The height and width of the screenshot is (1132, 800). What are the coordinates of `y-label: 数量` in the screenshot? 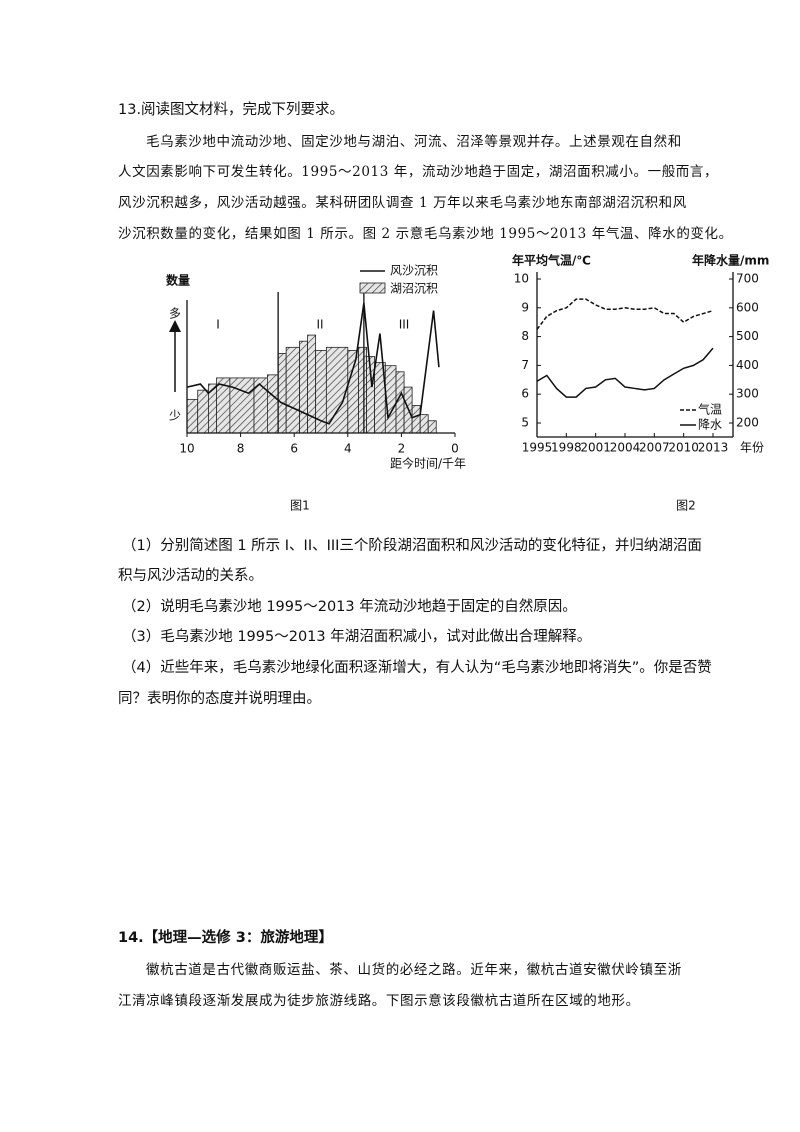 It's located at (178, 280).